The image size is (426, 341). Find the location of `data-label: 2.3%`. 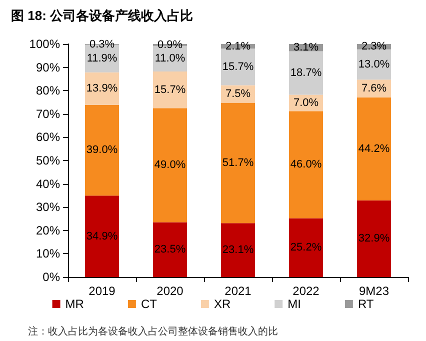

data-label: 2.3% is located at coordinates (374, 46).